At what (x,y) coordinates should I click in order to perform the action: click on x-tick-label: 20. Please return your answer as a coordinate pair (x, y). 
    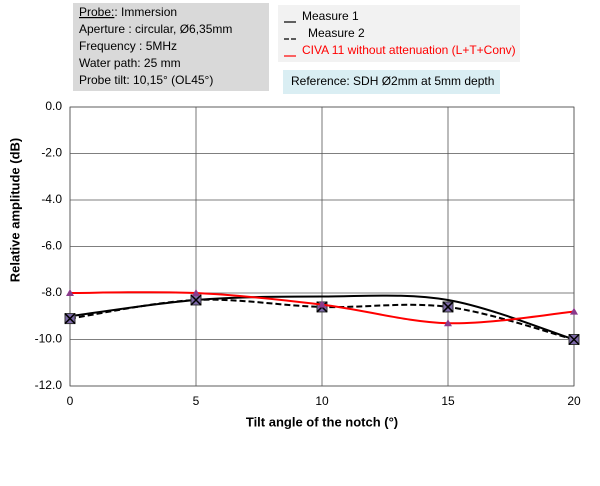
    Looking at the image, I should click on (574, 401).